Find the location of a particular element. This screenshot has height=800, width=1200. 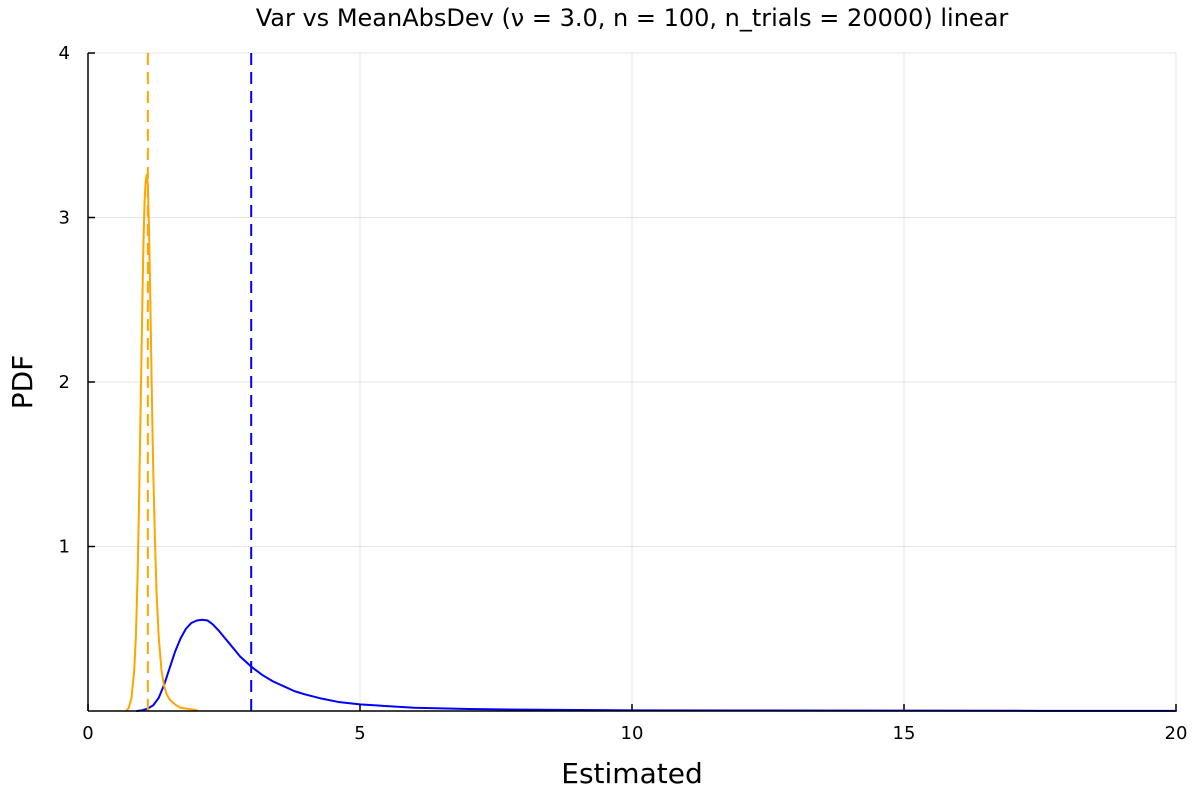

y-tick-label: 2 is located at coordinates (64, 382).